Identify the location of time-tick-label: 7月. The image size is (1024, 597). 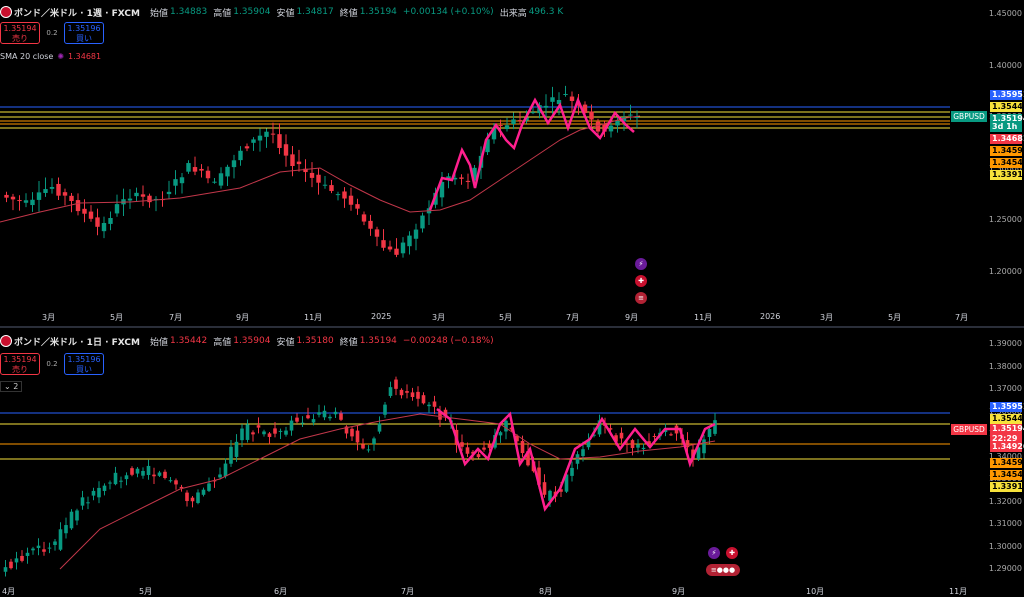
(962, 317).